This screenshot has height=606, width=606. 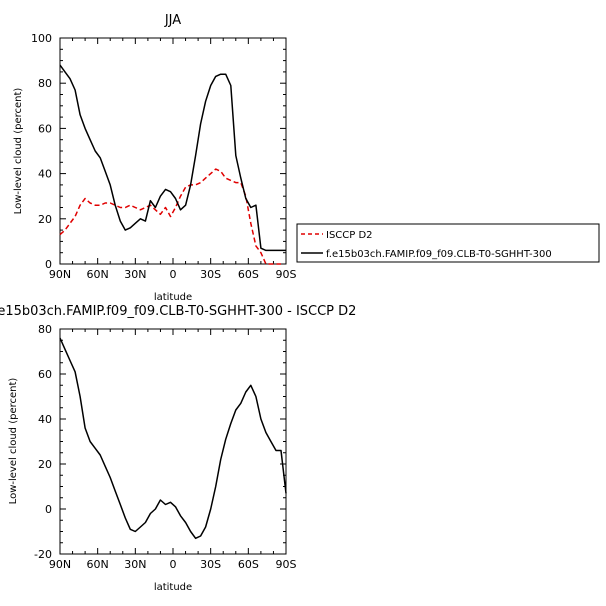 I want to click on top-title: JJA, so click(x=172, y=20).